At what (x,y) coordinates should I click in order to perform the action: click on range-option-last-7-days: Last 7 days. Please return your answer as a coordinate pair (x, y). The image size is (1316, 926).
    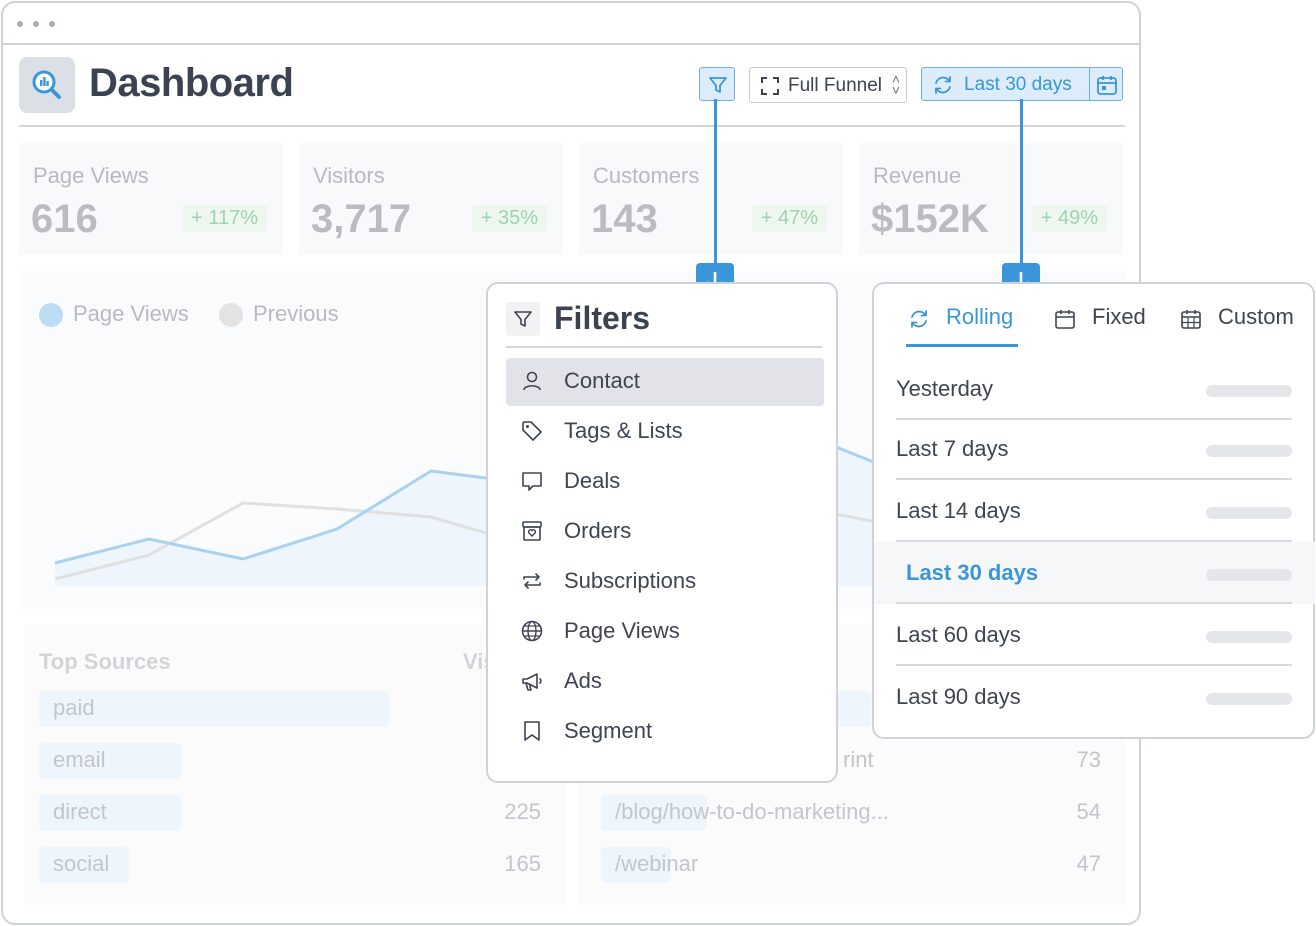
    Looking at the image, I should click on (1094, 449).